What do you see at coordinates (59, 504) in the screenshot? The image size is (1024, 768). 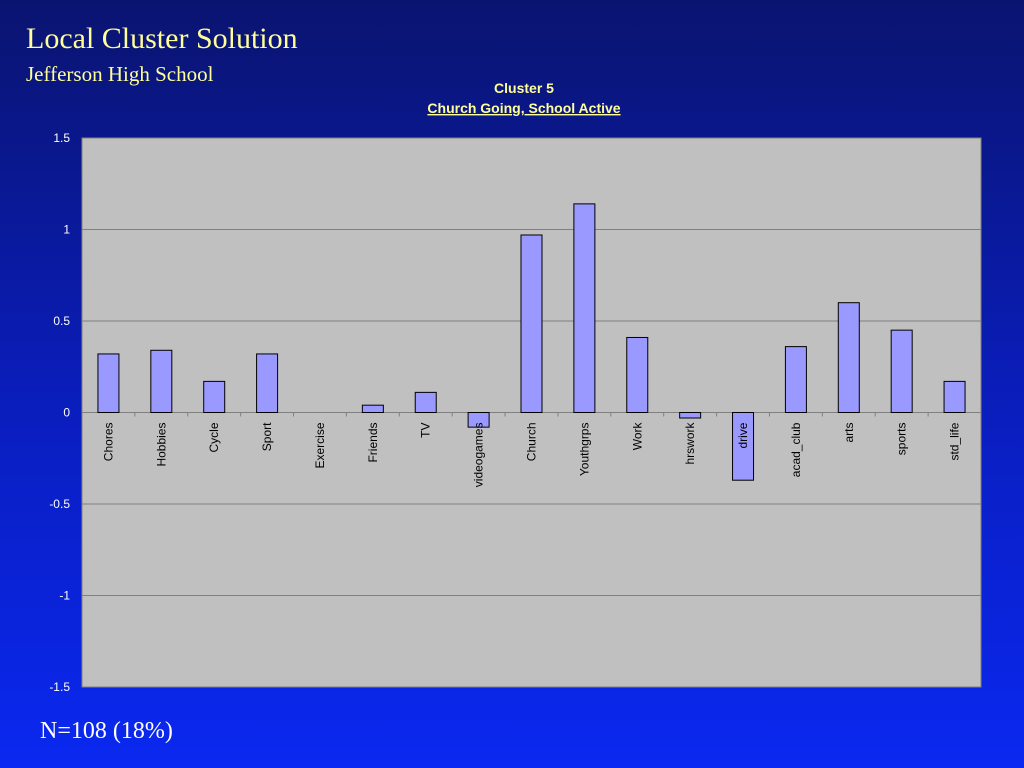 I see `y-tick-label: -0.5` at bounding box center [59, 504].